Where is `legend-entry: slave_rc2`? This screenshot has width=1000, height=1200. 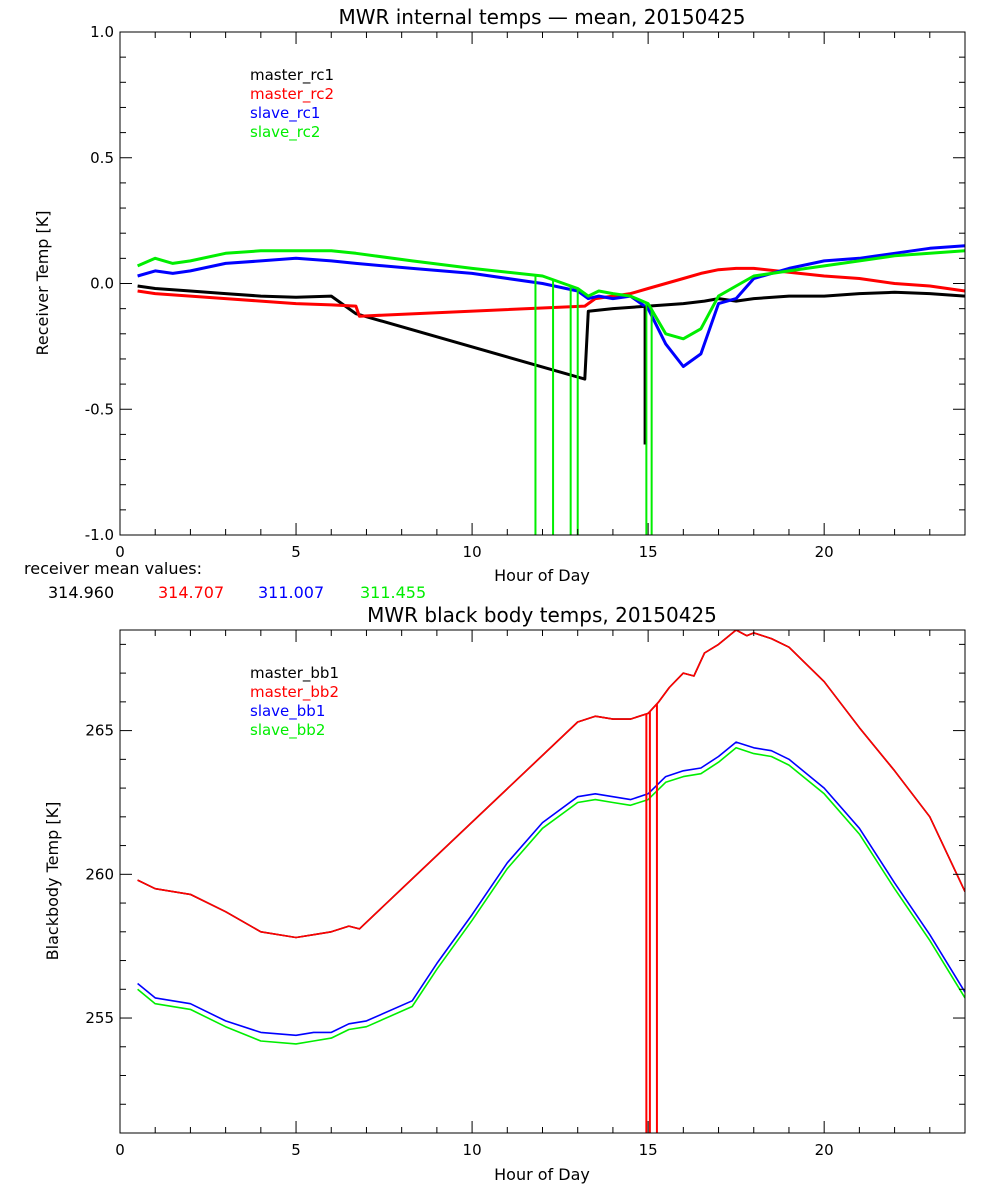
legend-entry: slave_rc2 is located at coordinates (285, 132).